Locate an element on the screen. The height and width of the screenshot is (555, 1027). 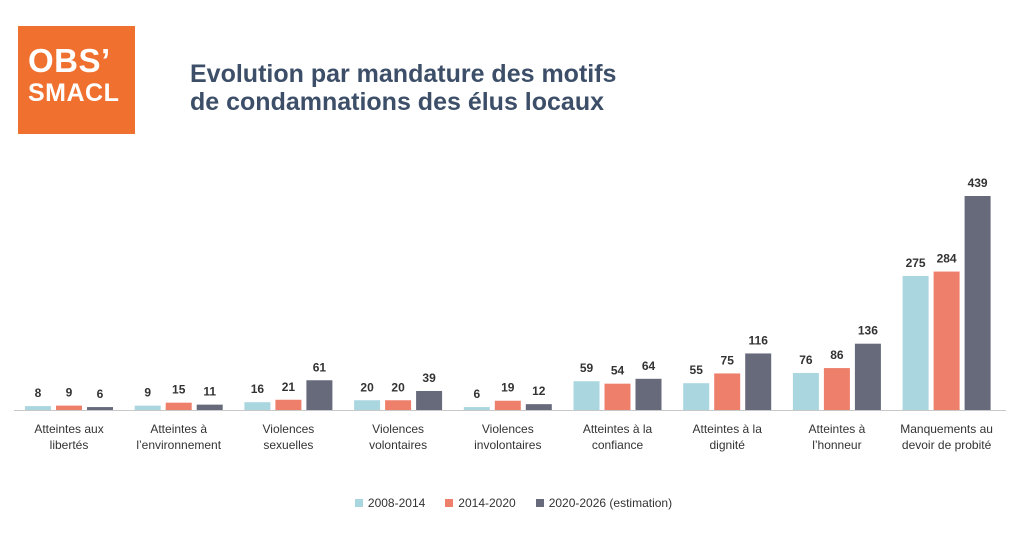
category-label-8-line-1: Atteintes à is located at coordinates (837, 429).